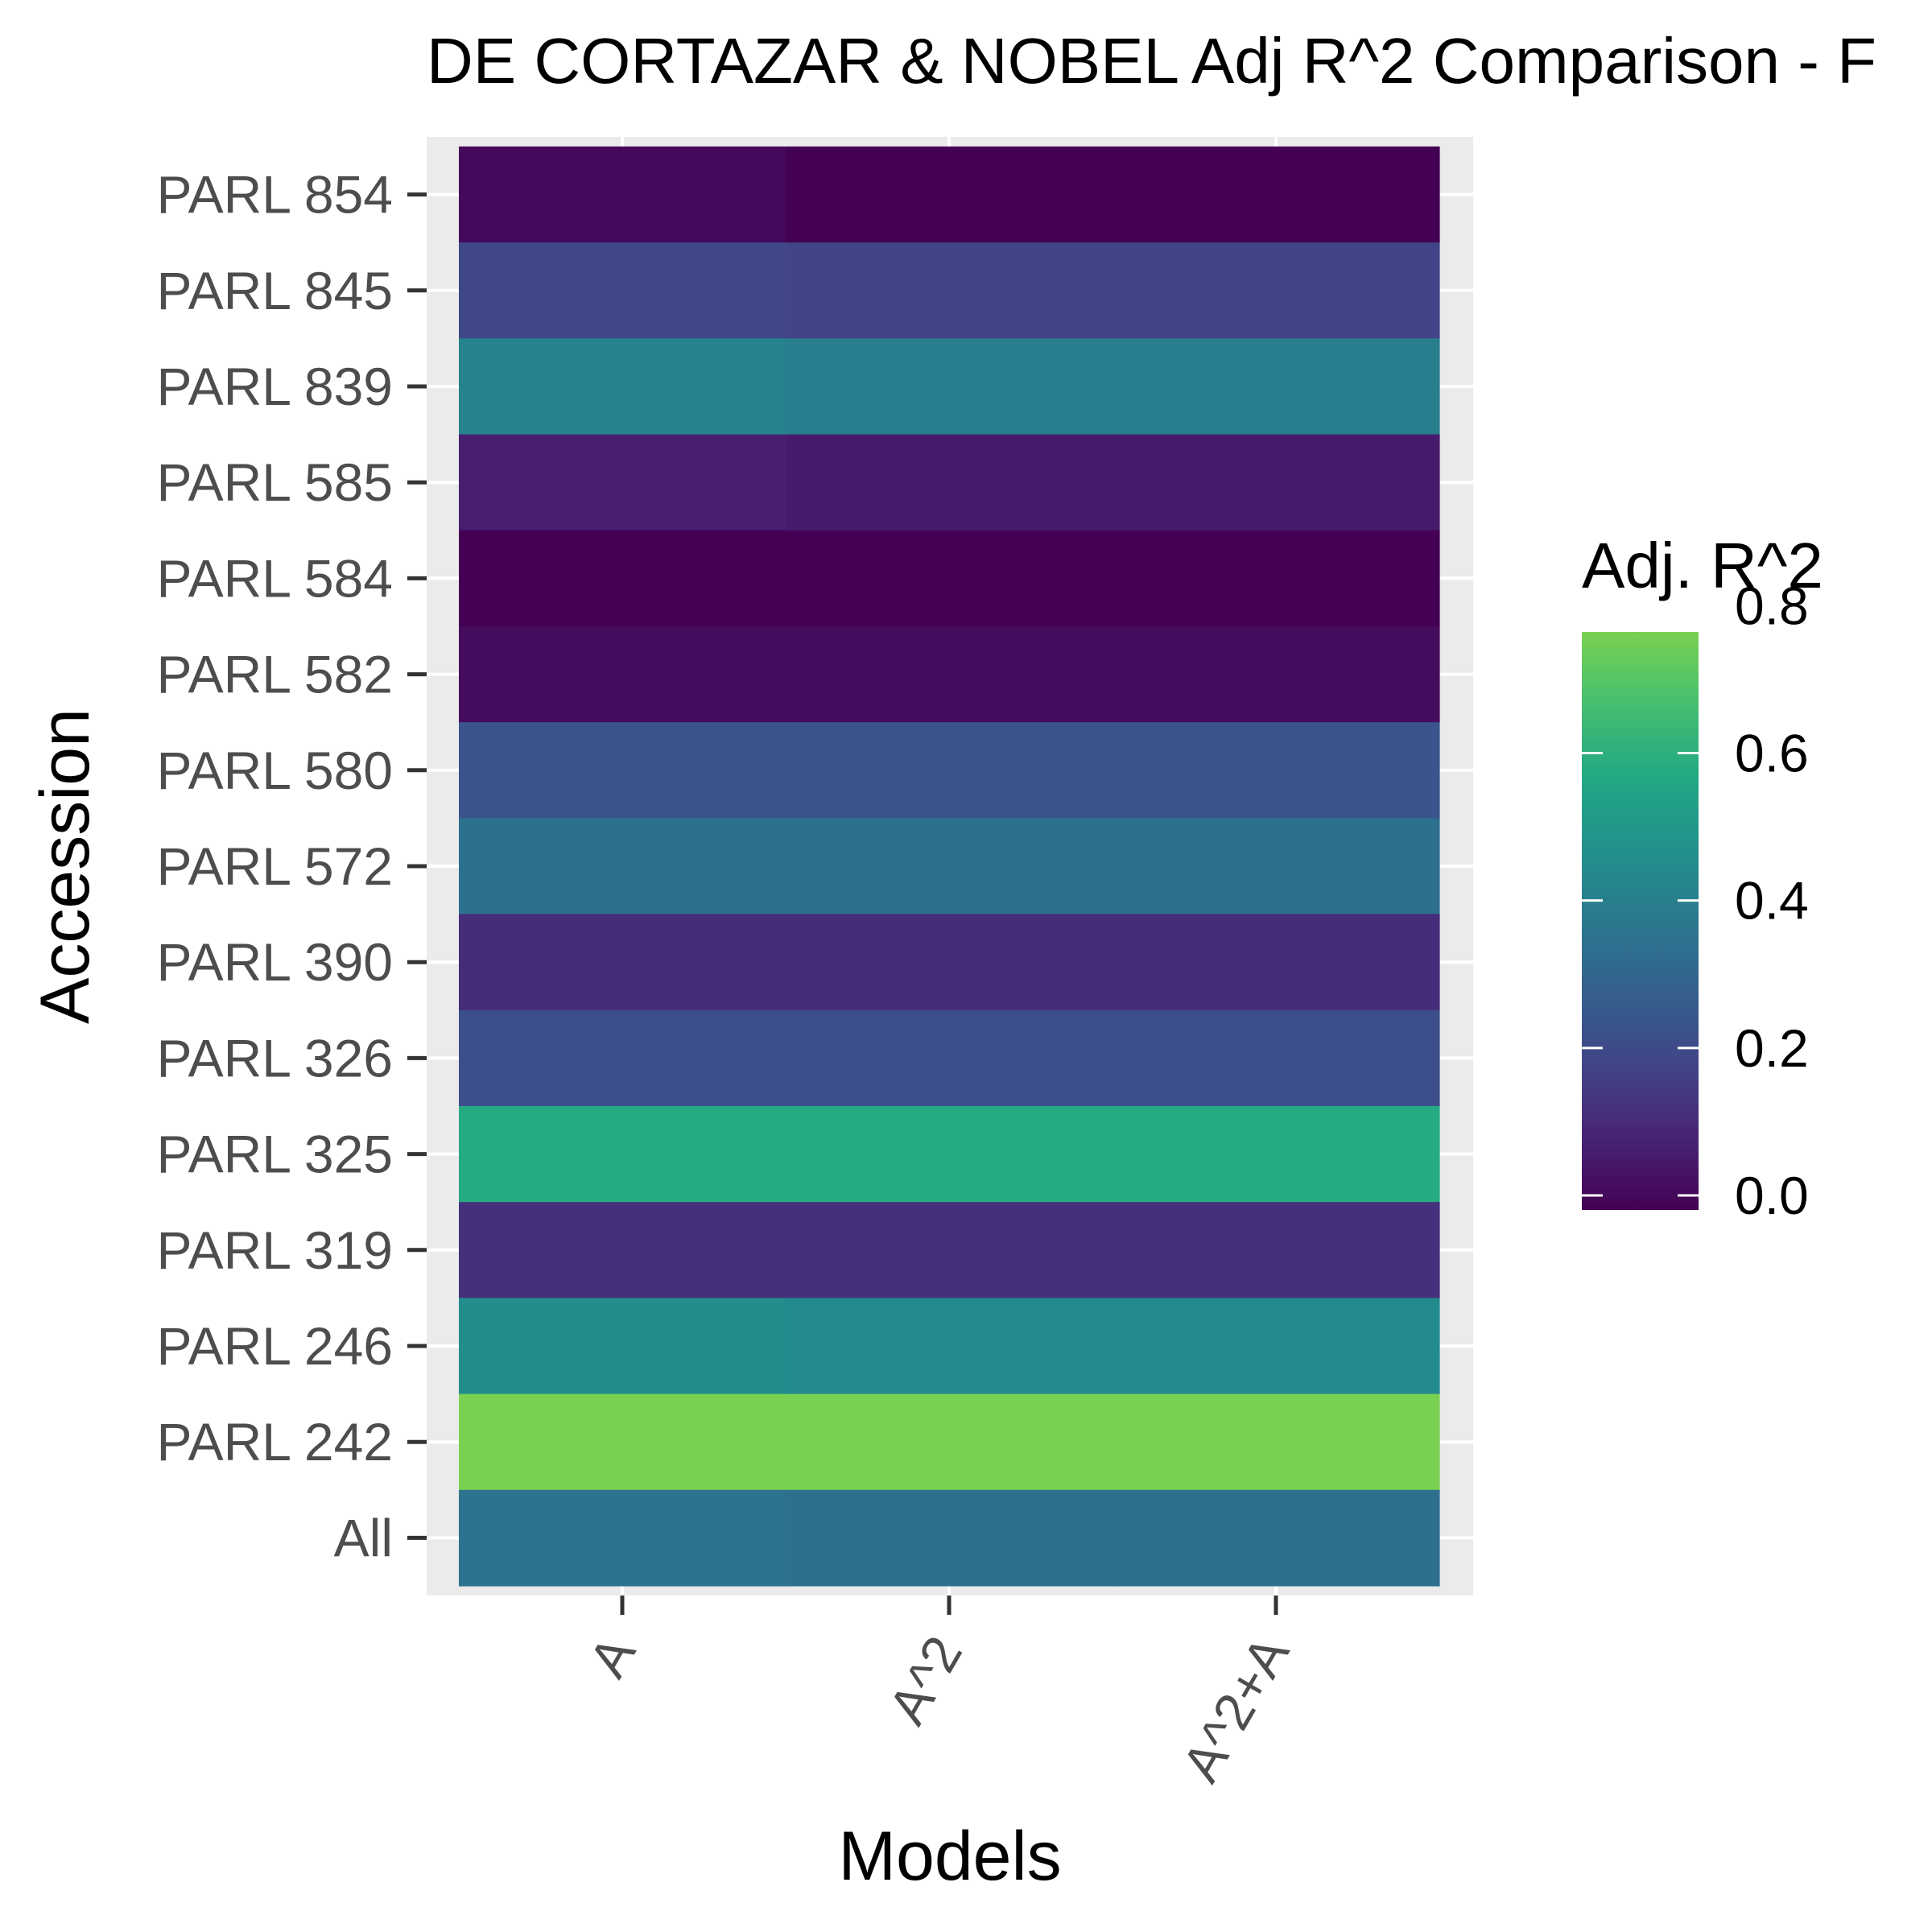 This screenshot has height=1932, width=1932. Describe the element at coordinates (274, 578) in the screenshot. I see `y-tick-label: PARL 584` at that location.